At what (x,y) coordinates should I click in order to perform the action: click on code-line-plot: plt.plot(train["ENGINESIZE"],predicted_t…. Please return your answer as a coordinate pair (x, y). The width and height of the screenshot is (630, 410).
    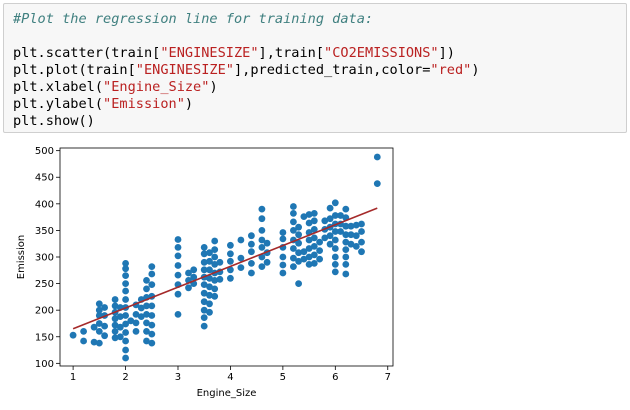
    Looking at the image, I should click on (246, 70).